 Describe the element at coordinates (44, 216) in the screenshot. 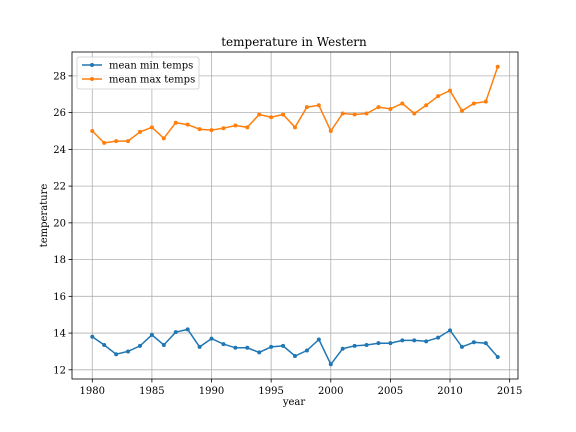

I see `y-axis-label: temperature` at that location.